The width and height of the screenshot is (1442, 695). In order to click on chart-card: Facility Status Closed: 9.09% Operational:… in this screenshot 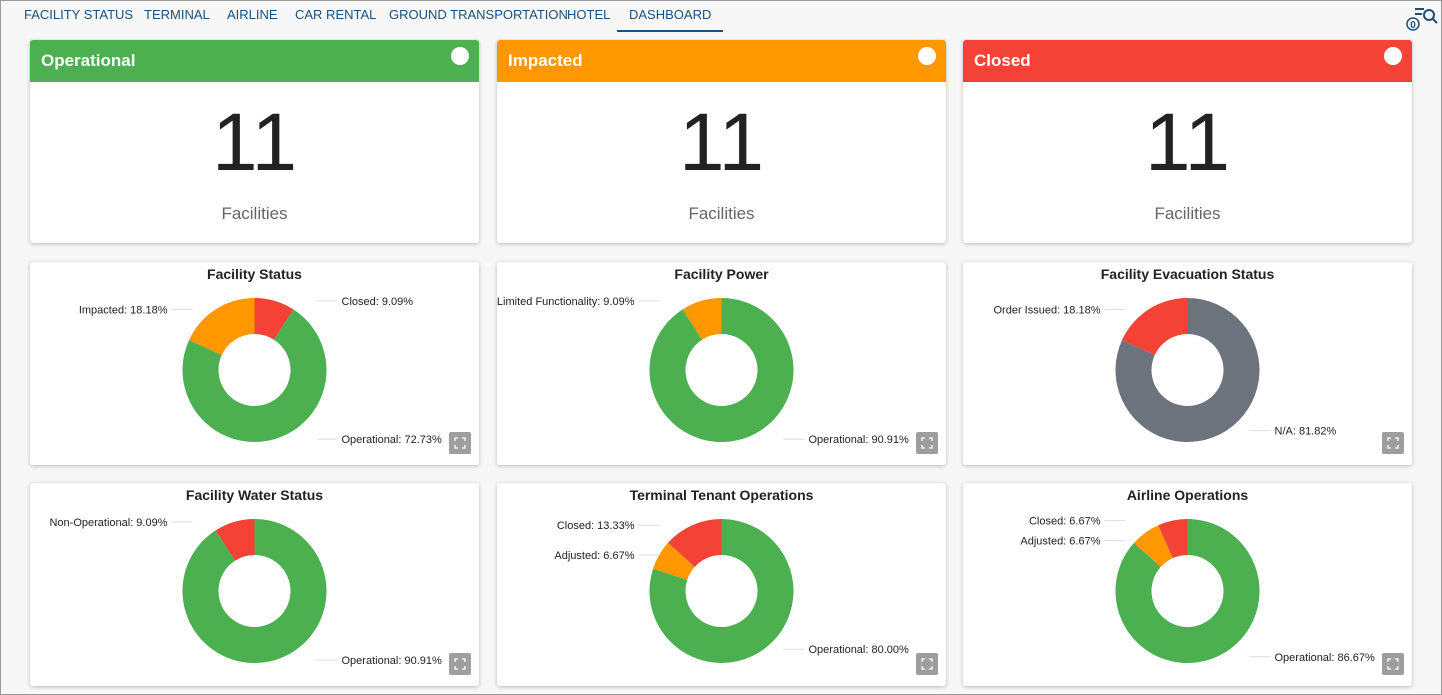, I will do `click(254, 363)`.